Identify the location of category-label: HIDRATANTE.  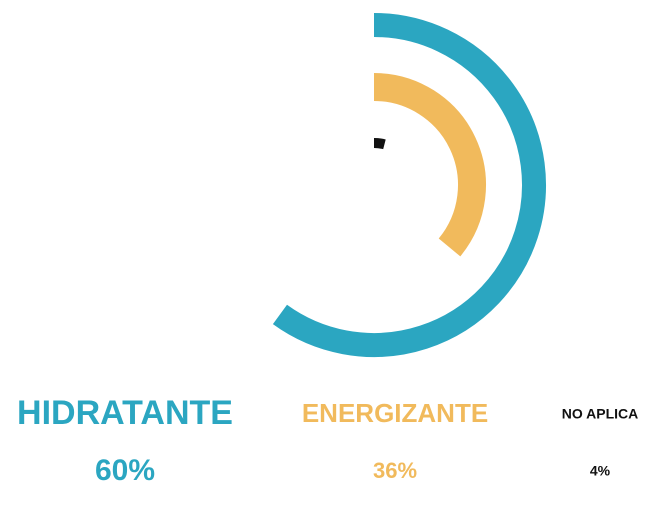
(125, 413).